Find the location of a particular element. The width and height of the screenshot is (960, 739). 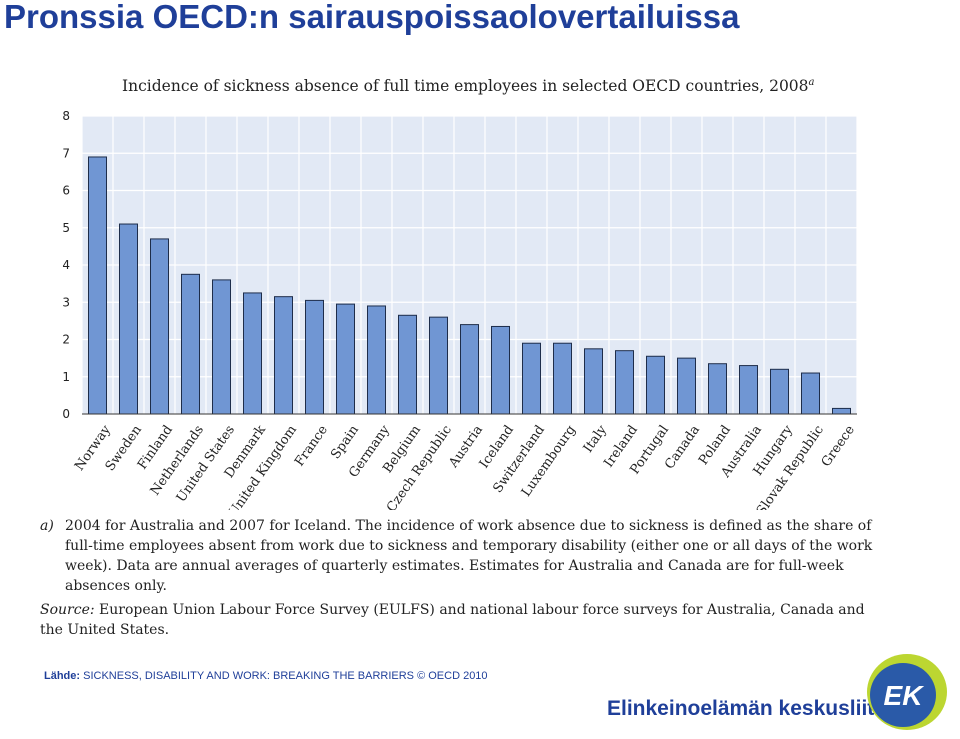

footnote-a-marker: a) is located at coordinates (47, 526).